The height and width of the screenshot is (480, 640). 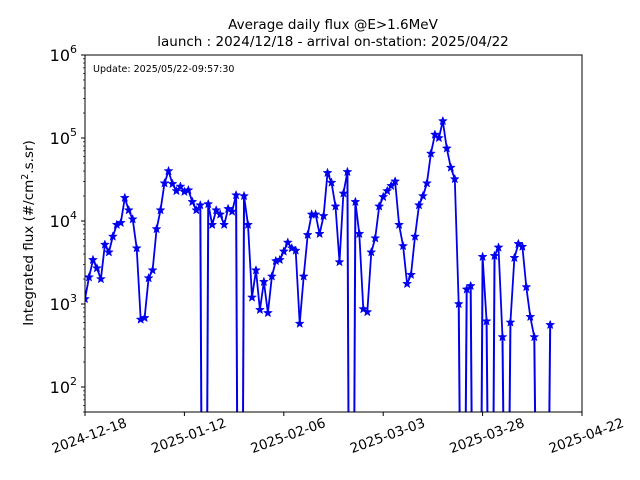 I want to click on y-axis-label-main: Integrated flux (#/cm, so click(x=29, y=253).